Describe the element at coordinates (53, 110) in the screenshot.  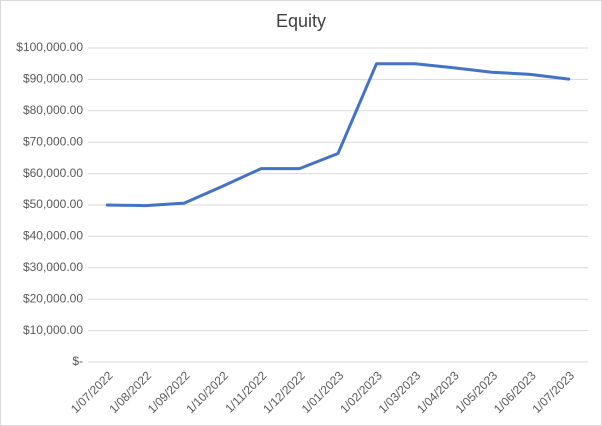
I see `y-tick-label: $80,000.00` at that location.